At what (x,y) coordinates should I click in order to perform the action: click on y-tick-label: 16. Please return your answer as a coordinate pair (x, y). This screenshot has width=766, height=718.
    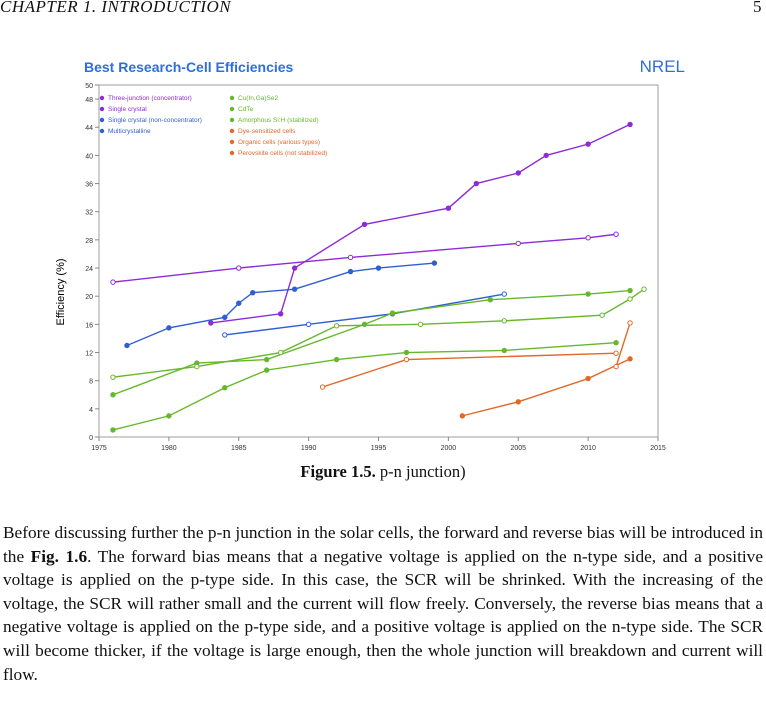
    Looking at the image, I should click on (89, 325).